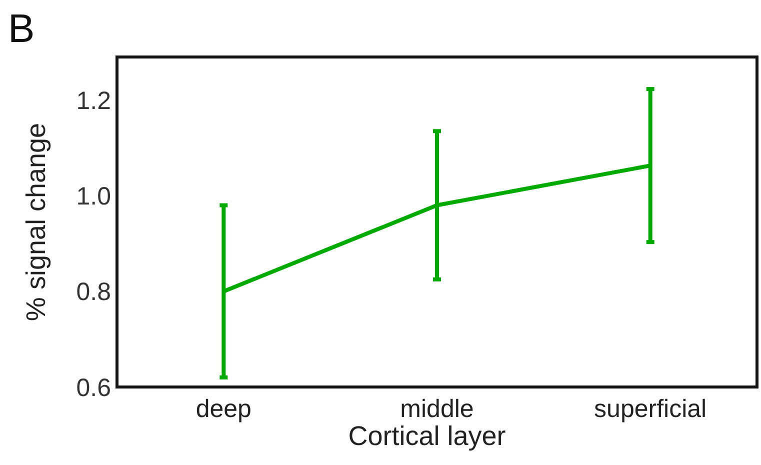 The height and width of the screenshot is (465, 761). What do you see at coordinates (21, 29) in the screenshot?
I see `text: B` at bounding box center [21, 29].